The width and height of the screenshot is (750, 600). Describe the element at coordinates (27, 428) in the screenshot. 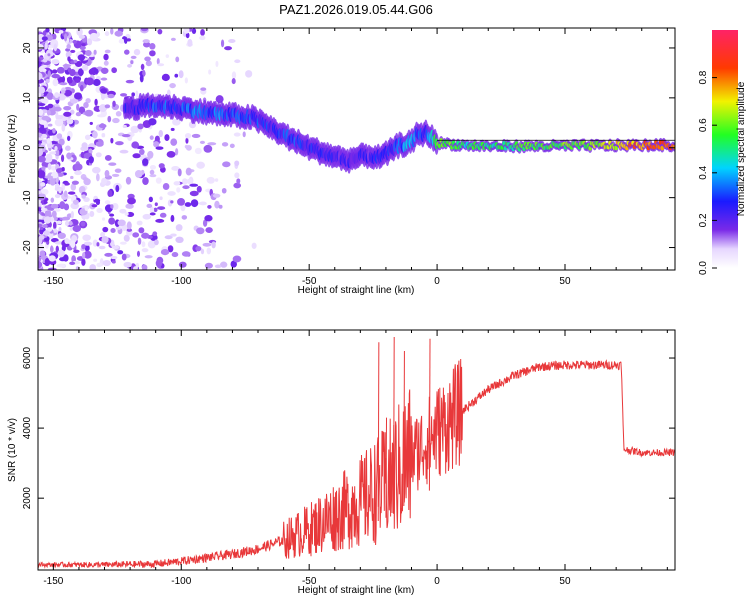

I see `snr-y-tick-label: 4000` at that location.